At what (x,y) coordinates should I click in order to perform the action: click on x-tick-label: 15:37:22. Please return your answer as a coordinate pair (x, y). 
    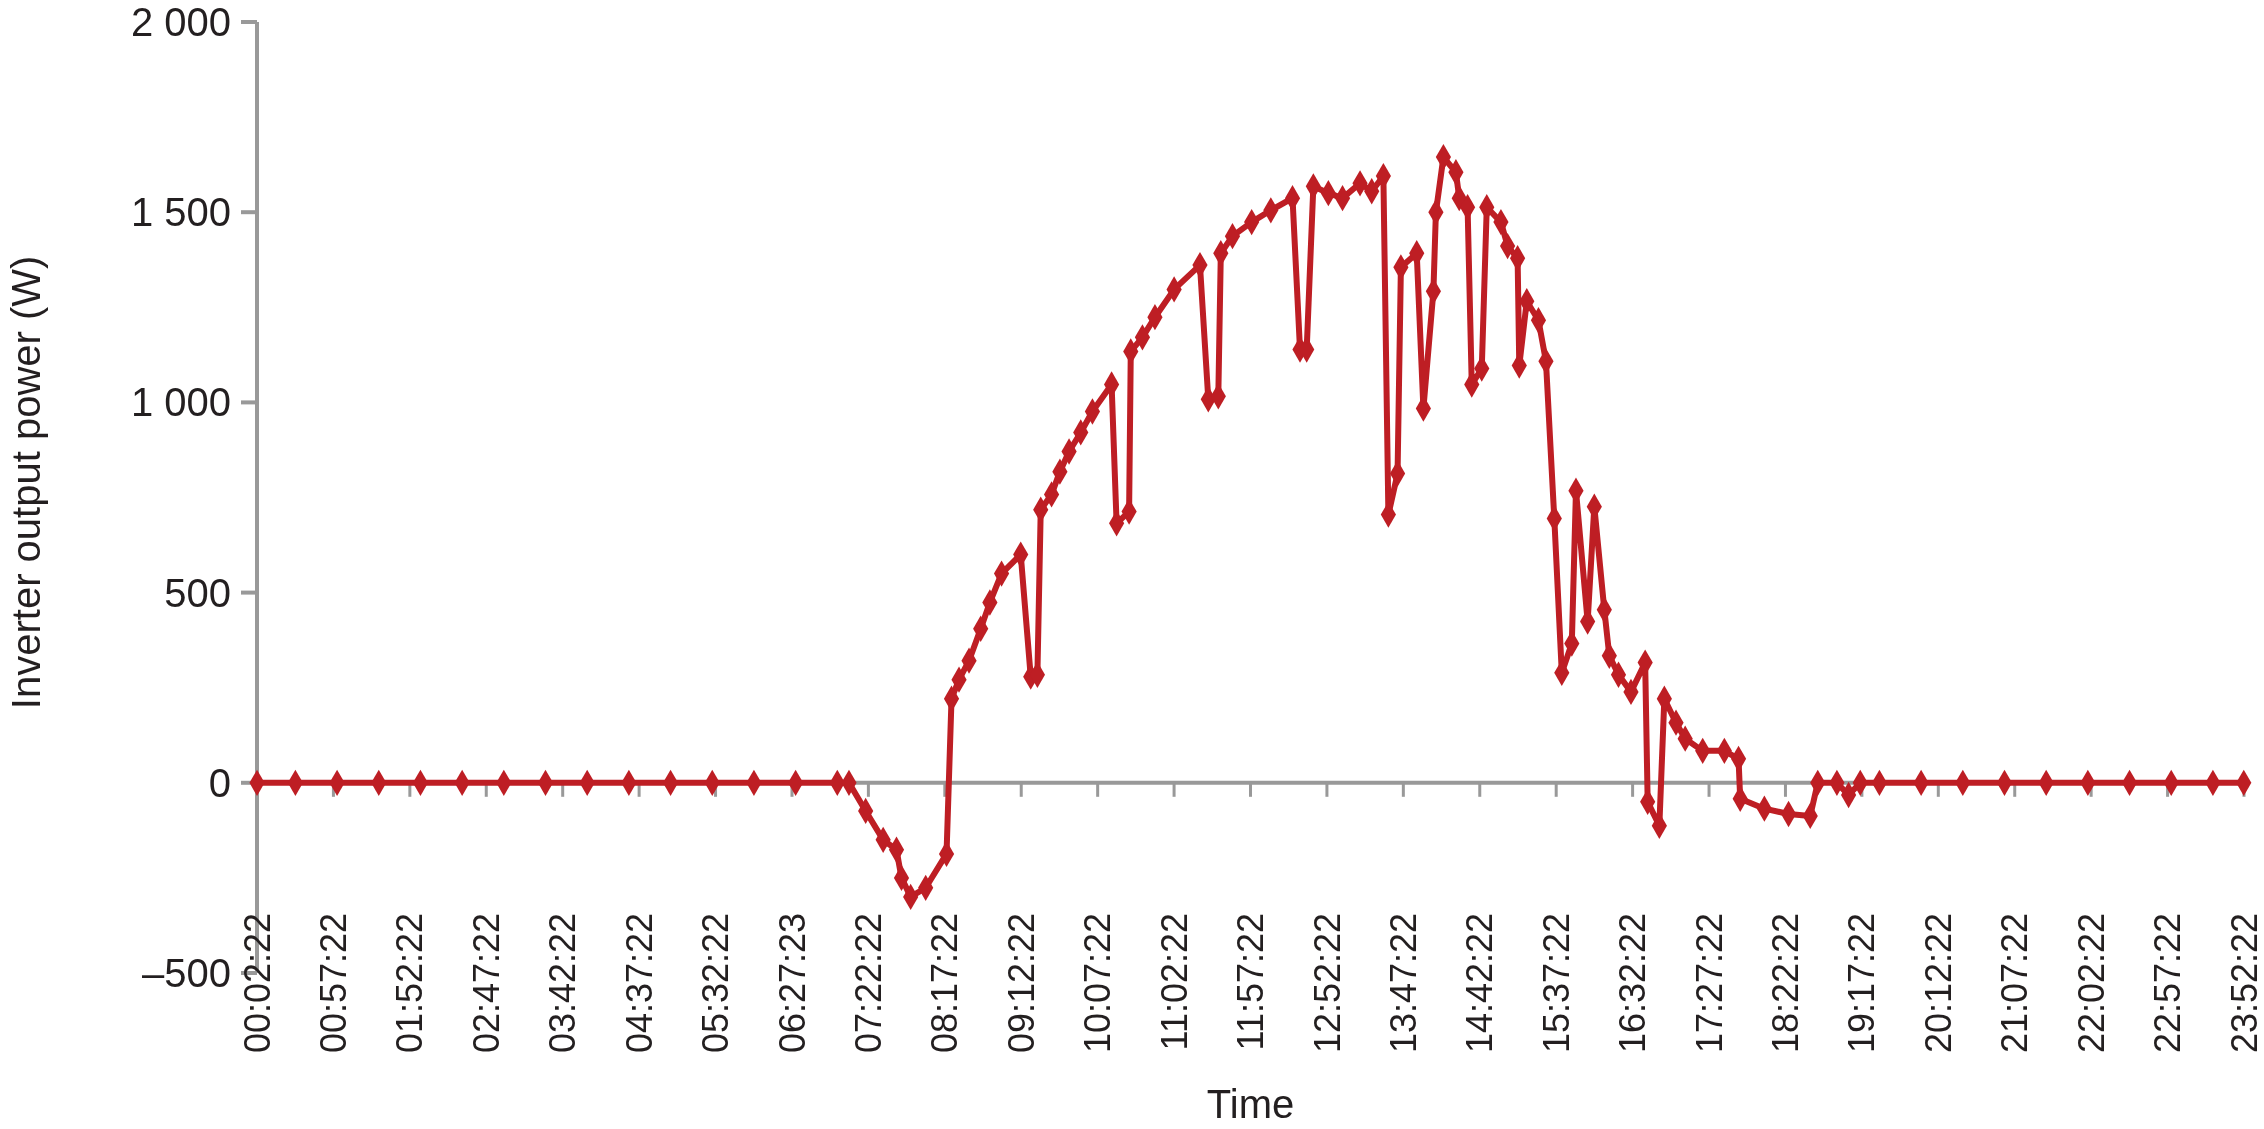
    Looking at the image, I should click on (1556, 983).